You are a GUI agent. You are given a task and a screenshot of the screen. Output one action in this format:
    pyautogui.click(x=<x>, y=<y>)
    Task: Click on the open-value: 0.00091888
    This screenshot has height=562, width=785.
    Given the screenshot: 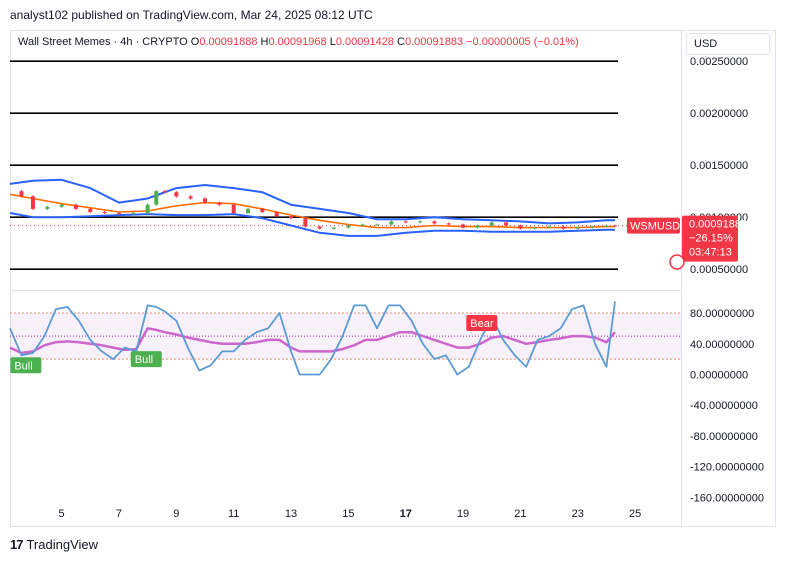 What is the action you would take?
    pyautogui.click(x=228, y=42)
    